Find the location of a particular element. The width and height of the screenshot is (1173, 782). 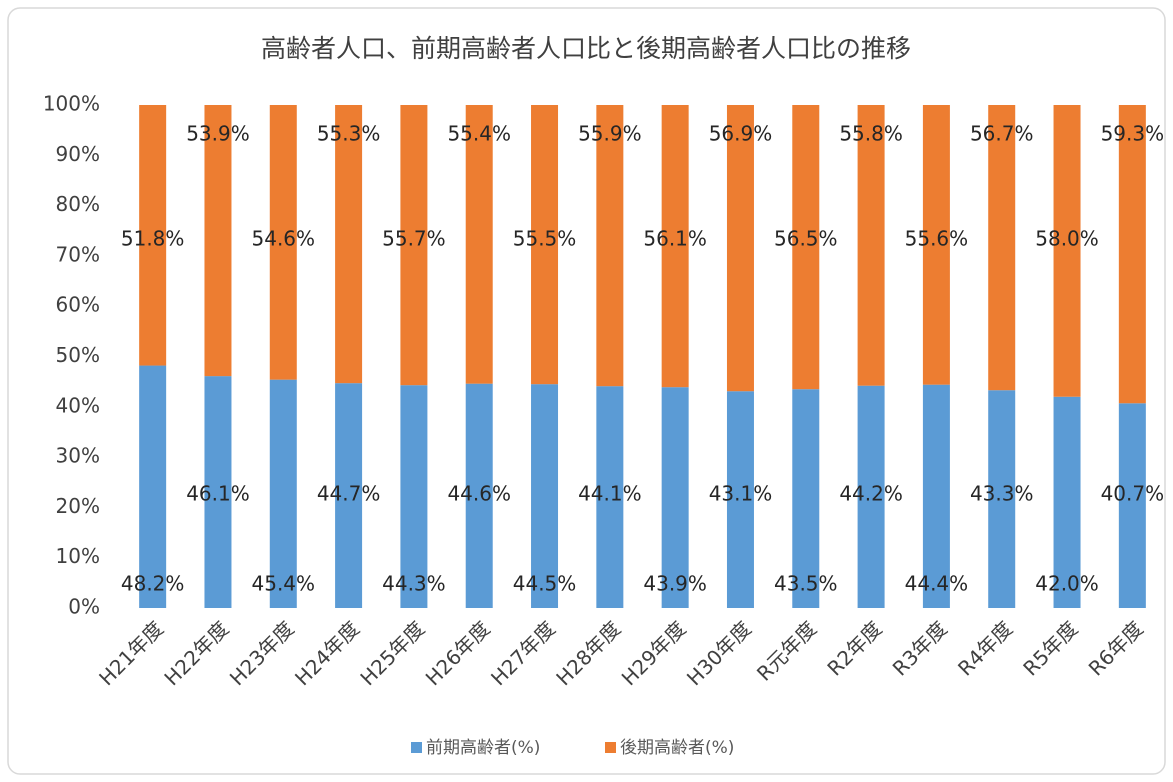

y-tick-label: 40% is located at coordinates (78, 405).